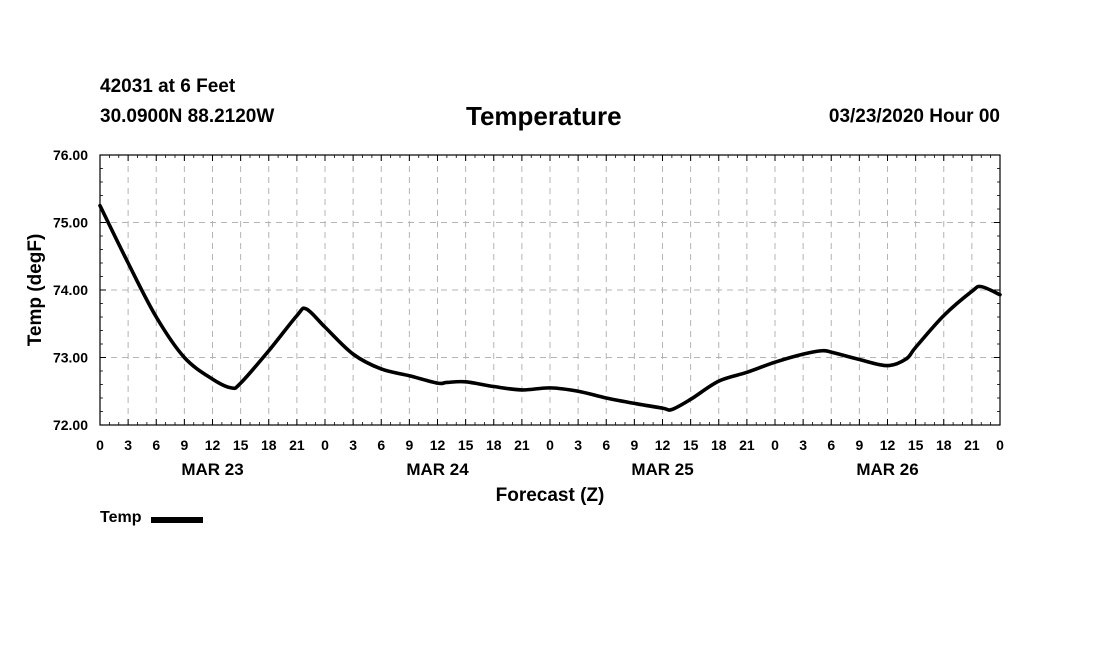 Image resolution: width=1100 pixels, height=650 pixels. Describe the element at coordinates (168, 86) in the screenshot. I see `station-label: 42031 at 6 Feet` at that location.